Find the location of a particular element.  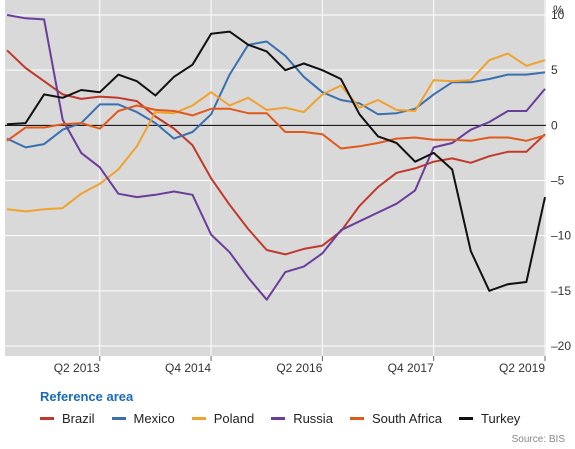

legend-item-poland: Poland is located at coordinates (223, 418).